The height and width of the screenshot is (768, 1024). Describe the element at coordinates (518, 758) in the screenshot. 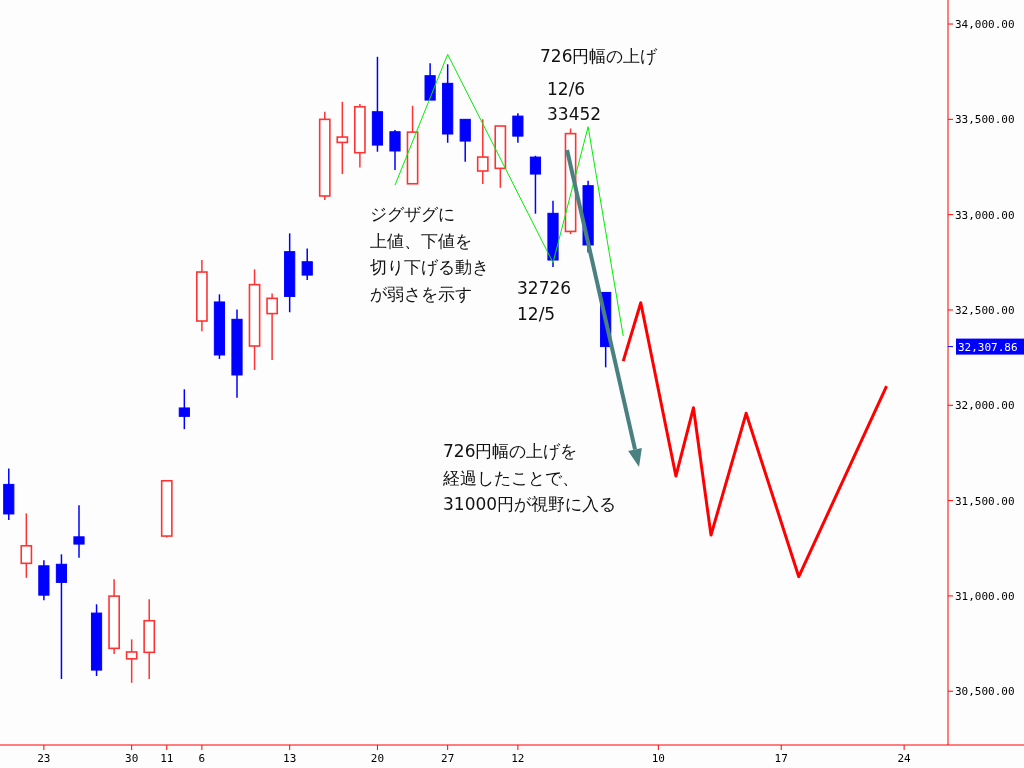

I see `x-tick-label: 12` at that location.